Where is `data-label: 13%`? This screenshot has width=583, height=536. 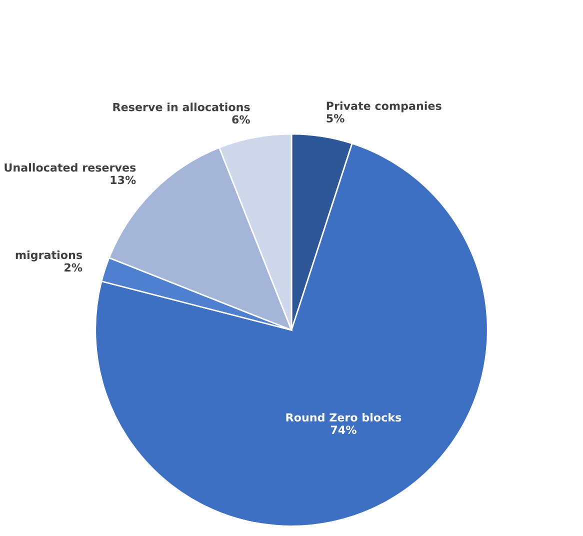
data-label: 13% is located at coordinates (123, 180).